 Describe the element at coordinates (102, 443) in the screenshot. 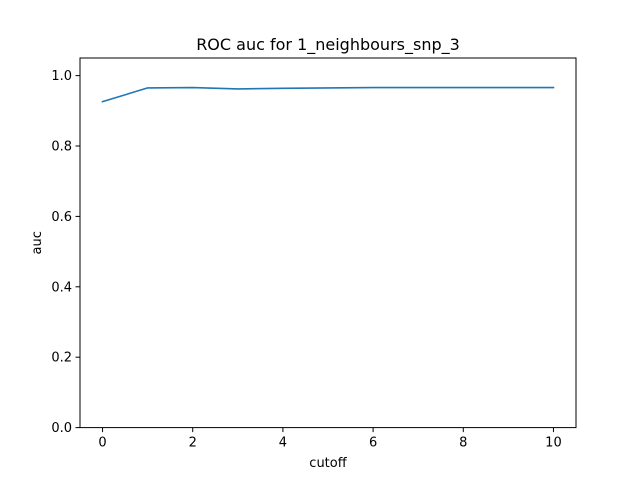

I see `x-tick-label: 0` at that location.